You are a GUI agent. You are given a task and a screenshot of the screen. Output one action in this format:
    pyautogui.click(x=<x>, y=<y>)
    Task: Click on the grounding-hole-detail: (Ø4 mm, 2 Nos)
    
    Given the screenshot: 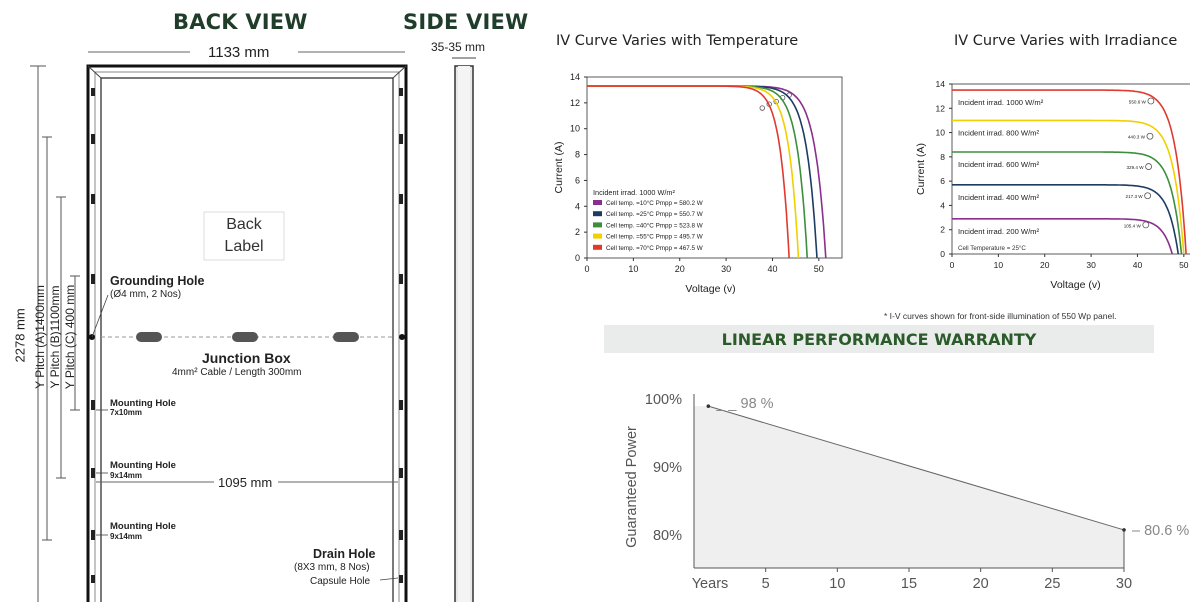 What is the action you would take?
    pyautogui.click(x=146, y=294)
    